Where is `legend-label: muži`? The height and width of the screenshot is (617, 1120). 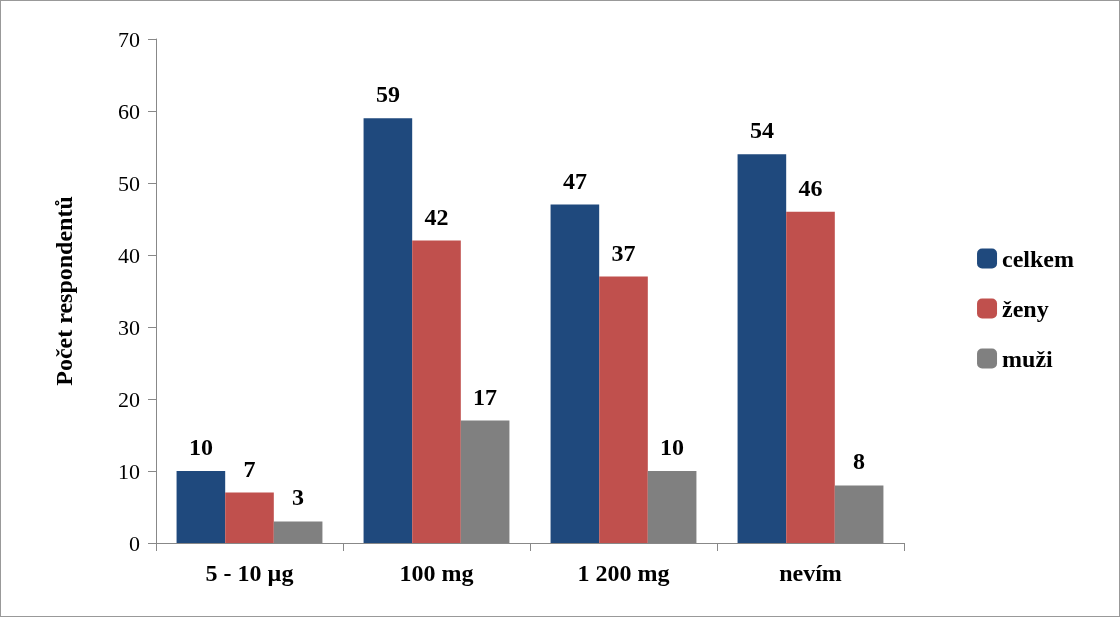
legend-label: muži is located at coordinates (1028, 358).